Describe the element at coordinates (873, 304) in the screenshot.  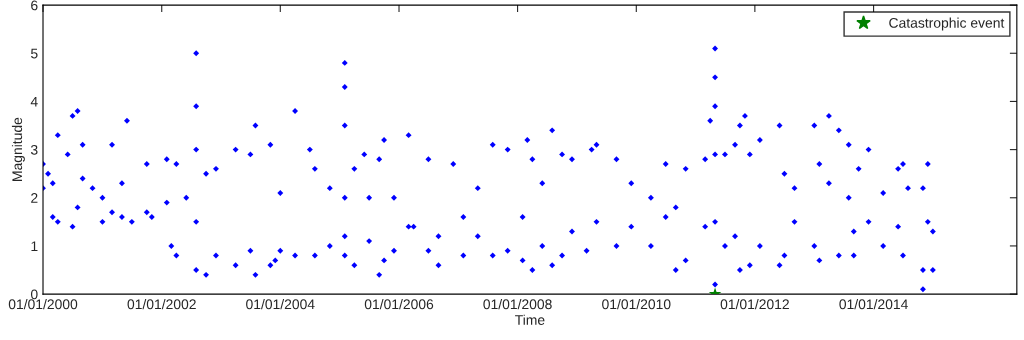
I see `x-tick-label: 01/01/2014` at that location.